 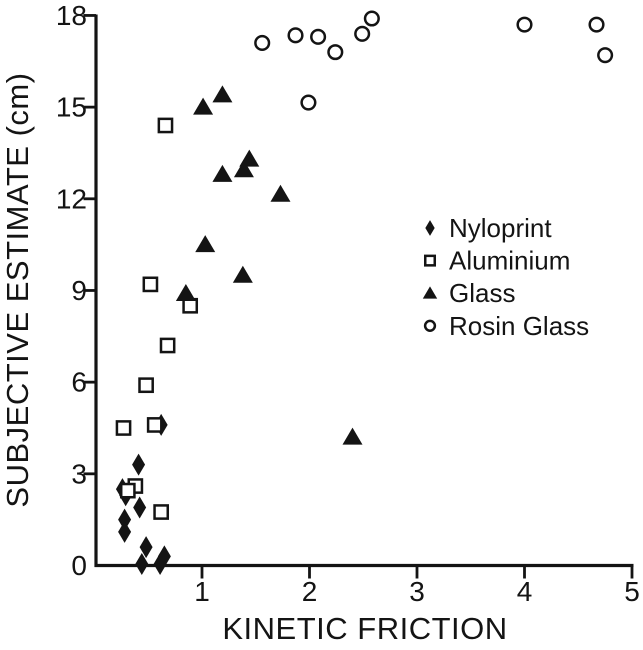 I want to click on legend-item: Nyloprint, so click(x=488, y=228).